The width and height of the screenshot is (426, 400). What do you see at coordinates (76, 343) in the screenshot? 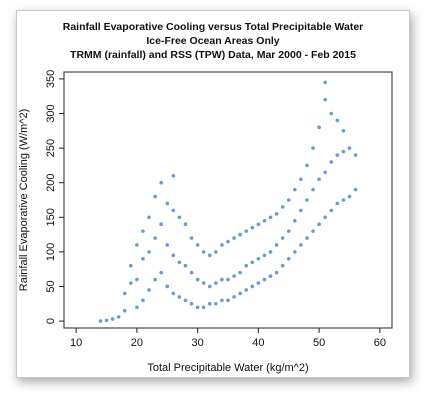
I see `x-tick-label: 10` at bounding box center [76, 343].